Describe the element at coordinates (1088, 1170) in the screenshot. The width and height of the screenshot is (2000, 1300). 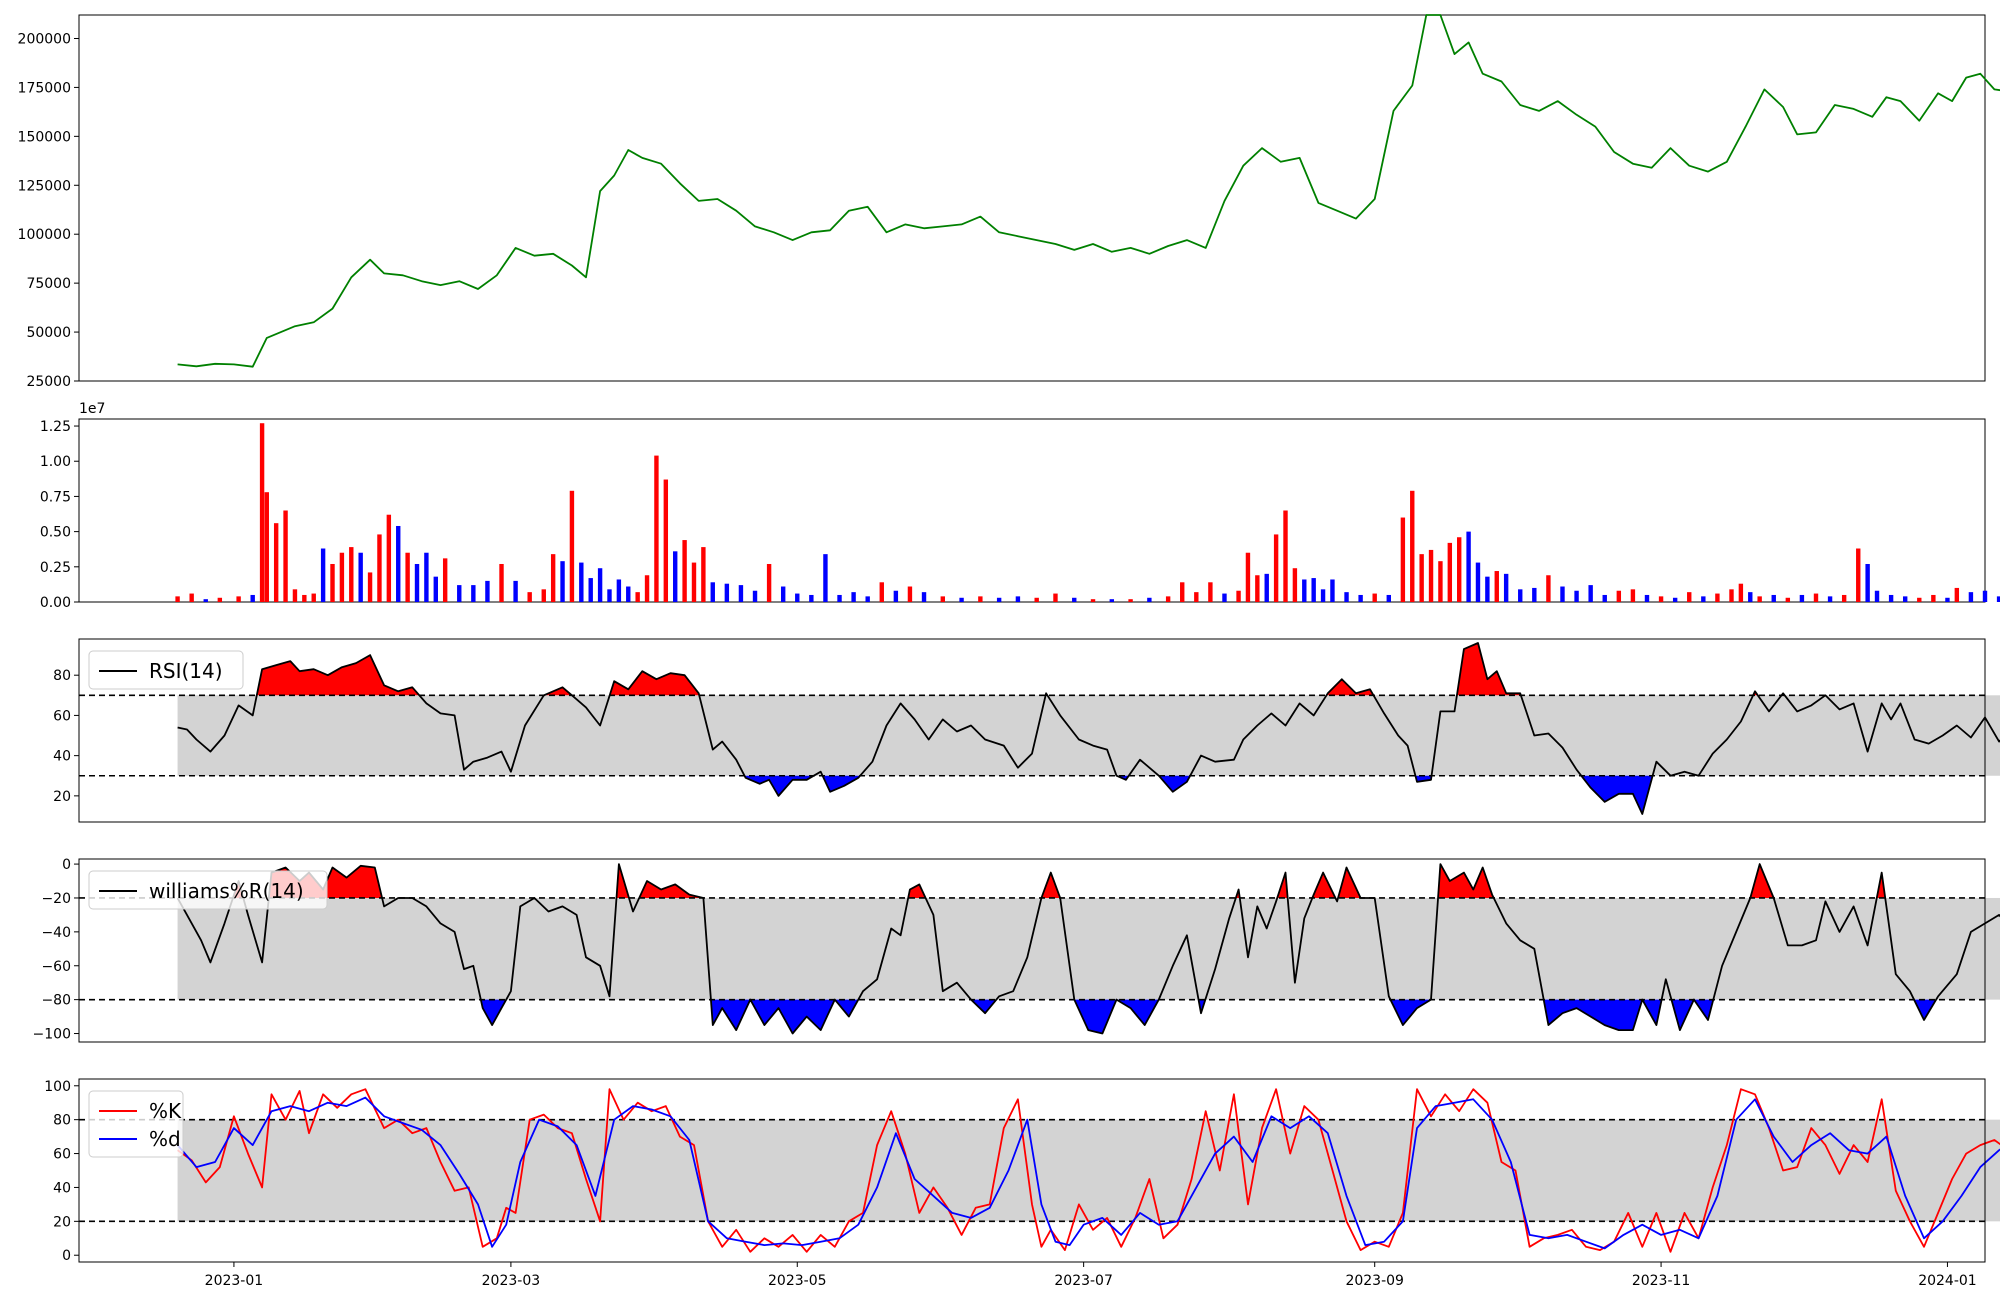
I see `stochastic-band` at that location.